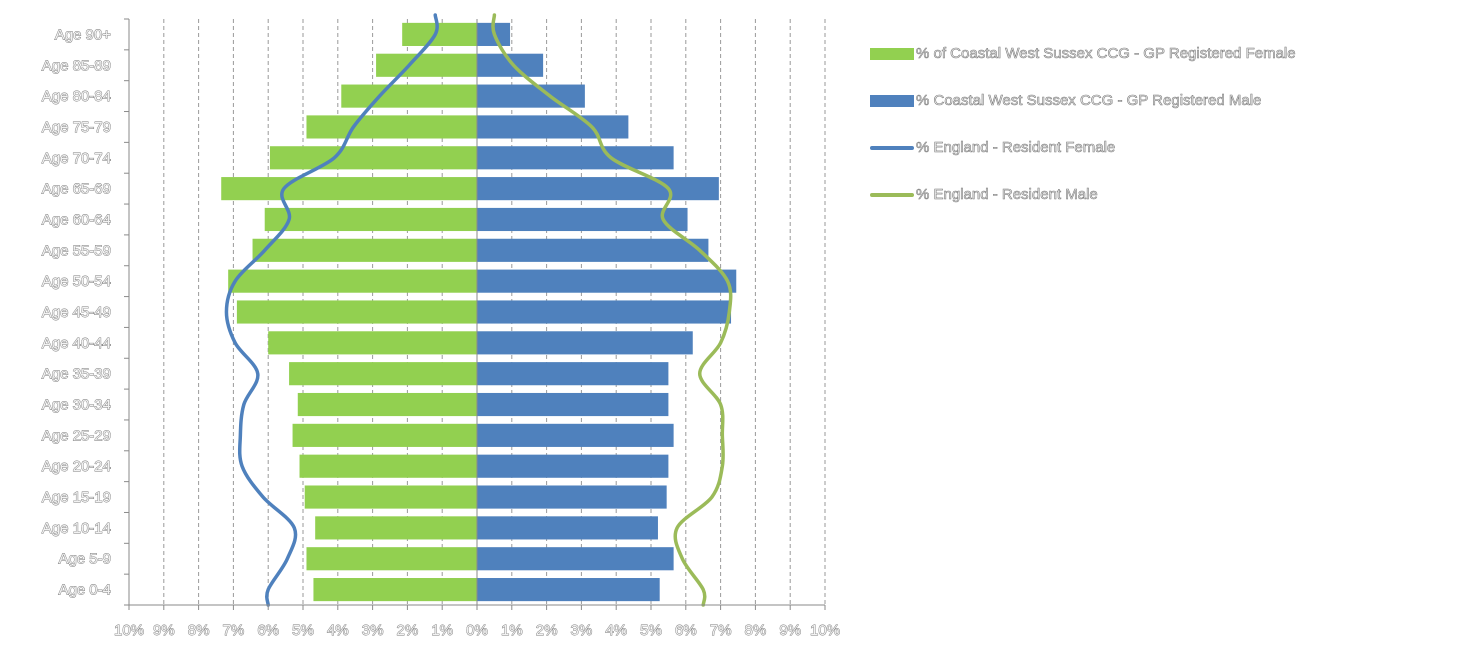 The width and height of the screenshot is (1462, 649). What do you see at coordinates (83, 34) in the screenshot?
I see `category-label: Age 90+` at bounding box center [83, 34].